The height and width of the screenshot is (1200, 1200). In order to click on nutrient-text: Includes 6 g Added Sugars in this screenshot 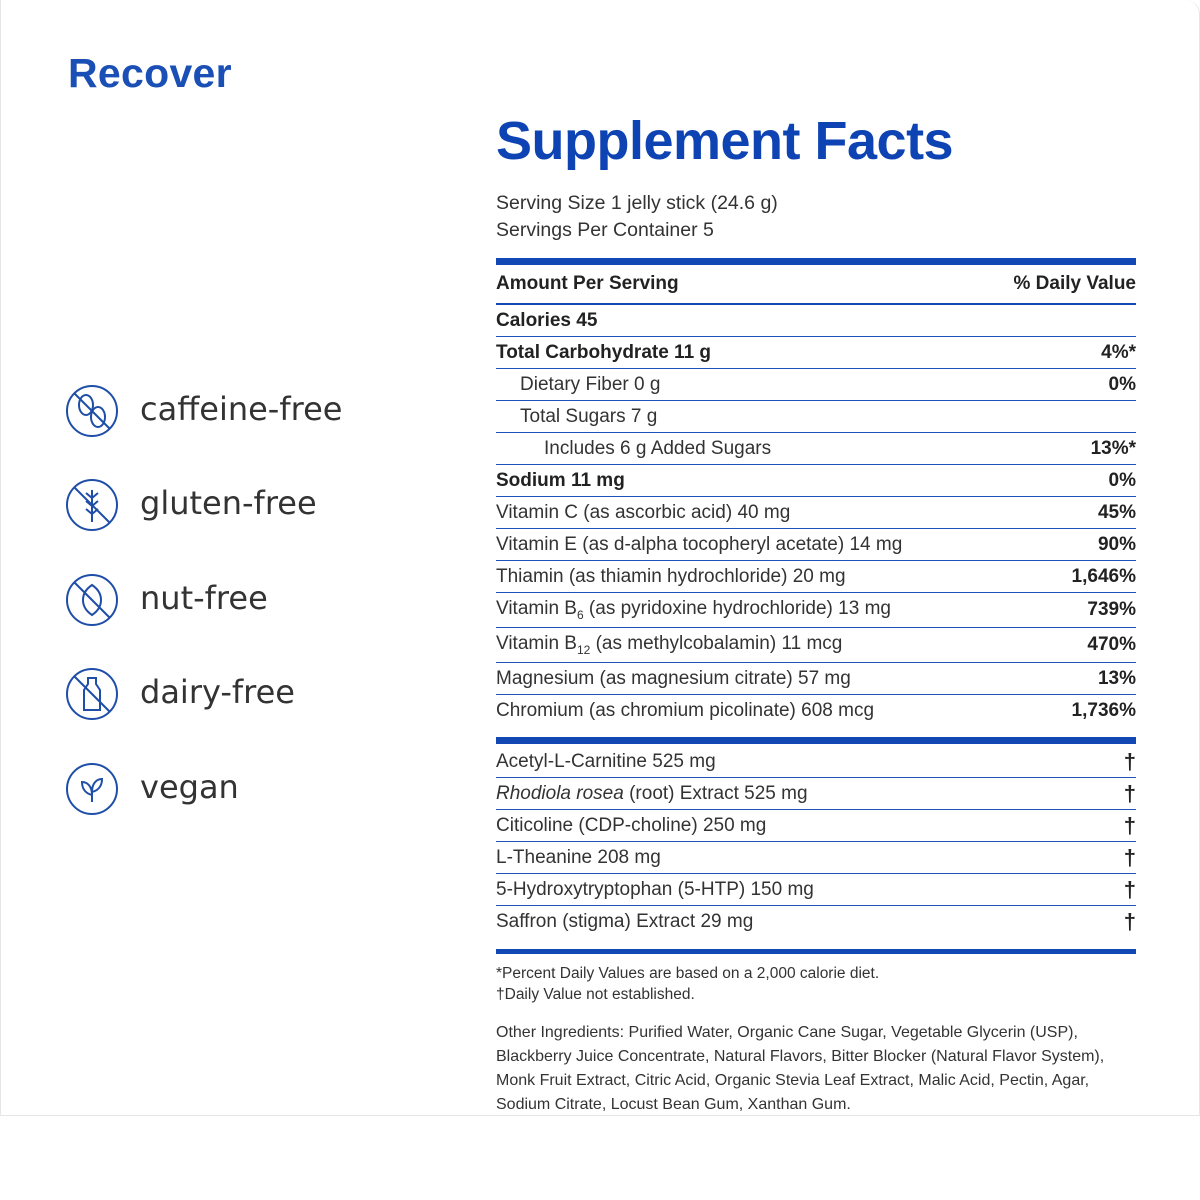, I will do `click(658, 448)`.